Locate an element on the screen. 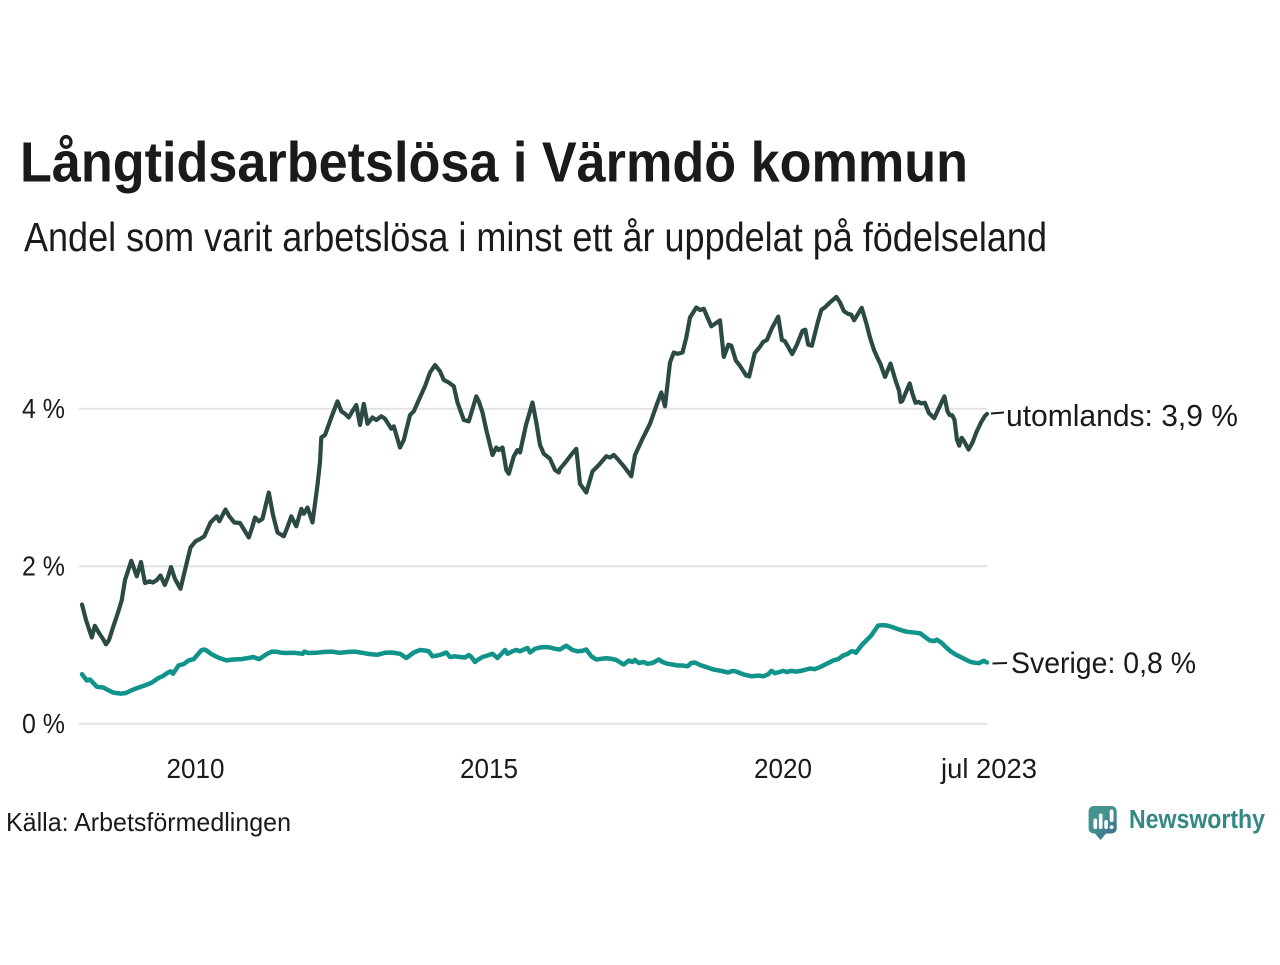  svg-text: Sverige: 0,8 % is located at coordinates (1103, 663).